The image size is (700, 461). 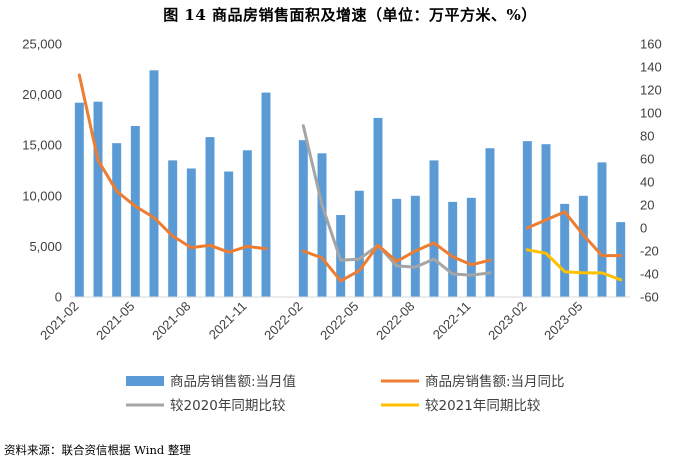 What do you see at coordinates (42, 195) in the screenshot?
I see `y-left-tick-label: 10,000` at bounding box center [42, 195].